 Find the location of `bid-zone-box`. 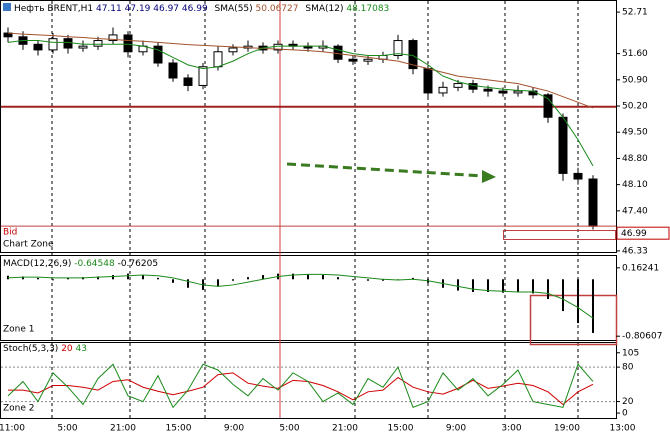

bid-zone-box is located at coordinates (559, 235).